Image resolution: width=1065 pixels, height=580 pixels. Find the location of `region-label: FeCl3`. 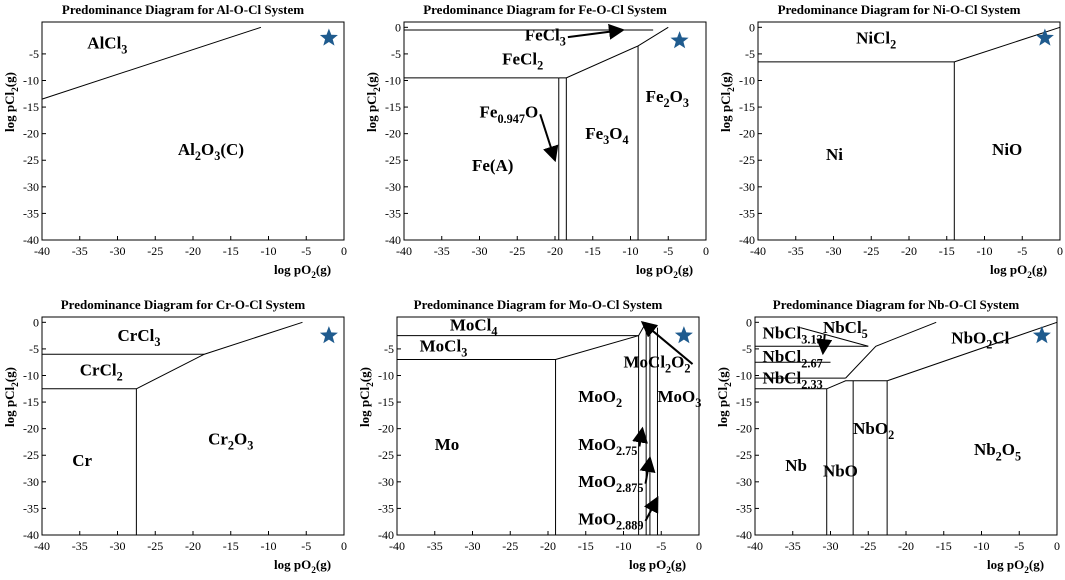

region-label: FeCl3 is located at coordinates (545, 37).